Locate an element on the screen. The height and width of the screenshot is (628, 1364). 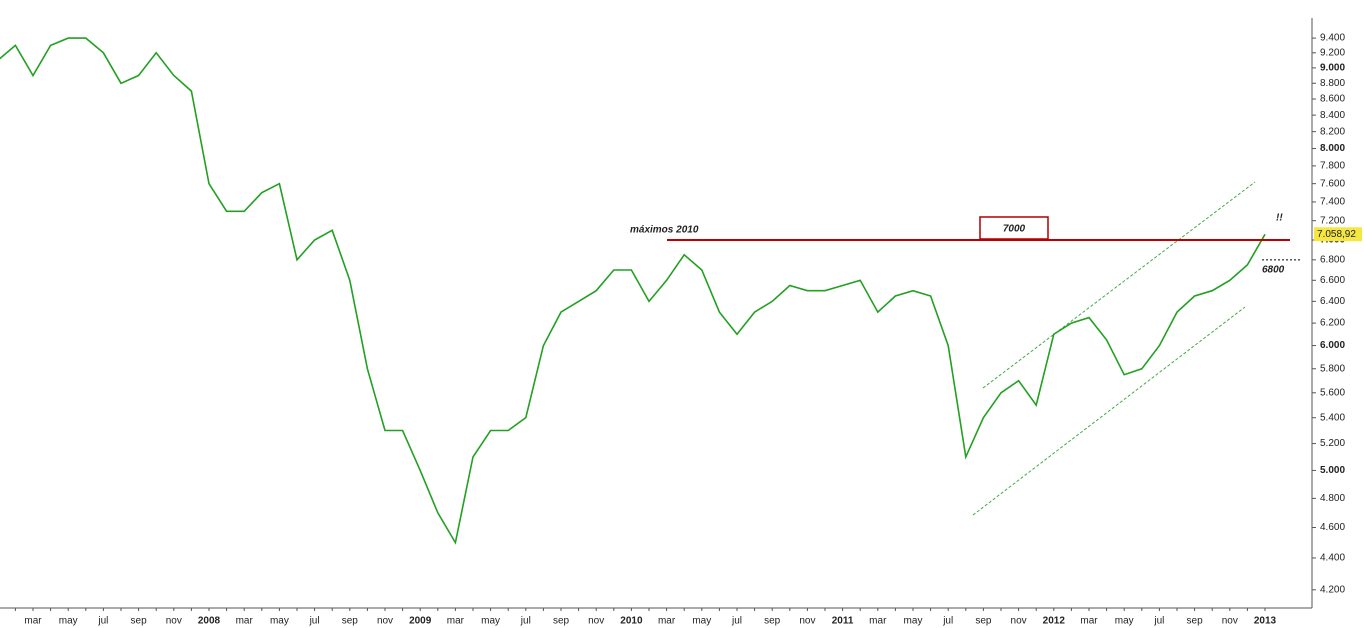
y-tick-label: 4.400 is located at coordinates (1332, 558).